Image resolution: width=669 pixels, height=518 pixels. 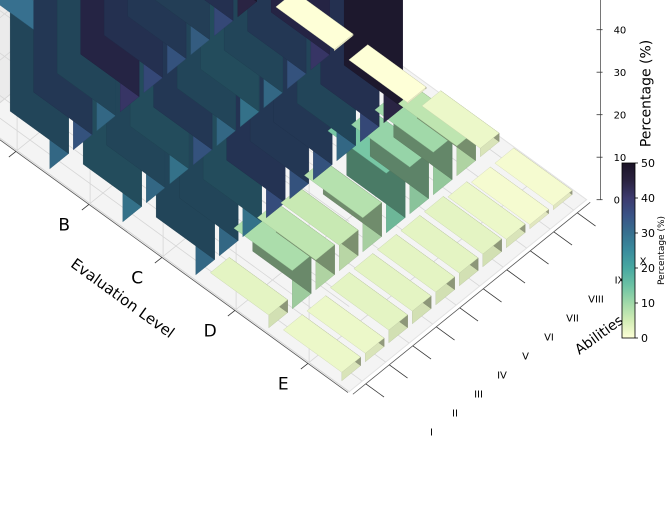 What do you see at coordinates (620, 281) in the screenshot?
I see `y-tick-label: IX` at bounding box center [620, 281].